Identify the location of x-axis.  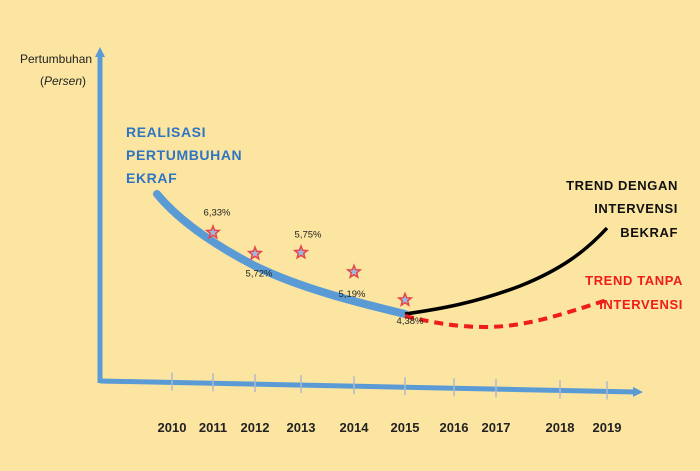
(371, 387).